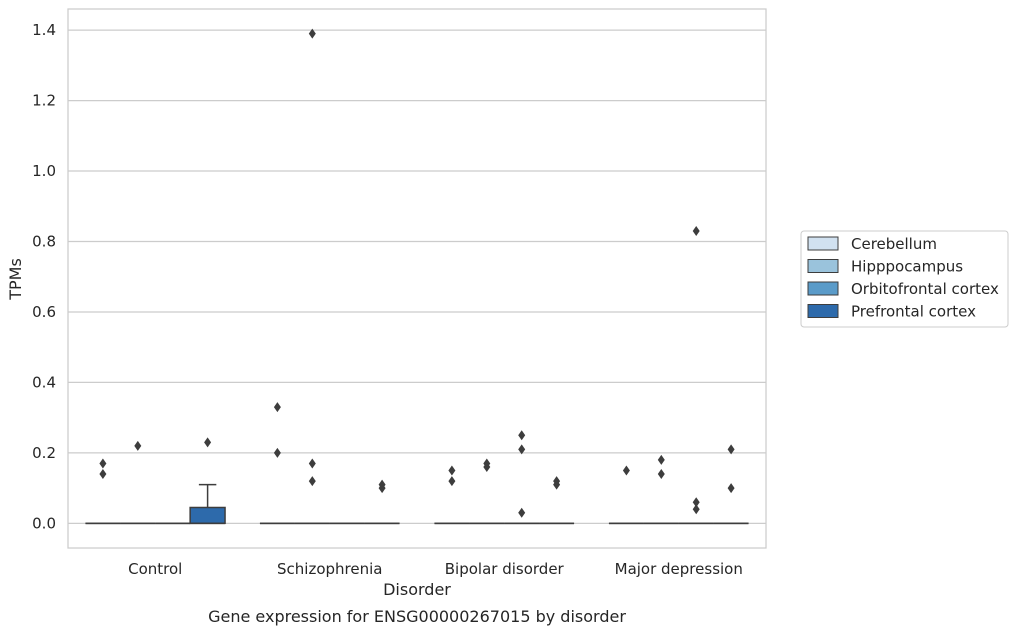 The image size is (1018, 634). I want to click on y-tick-label: 1.2, so click(44, 101).